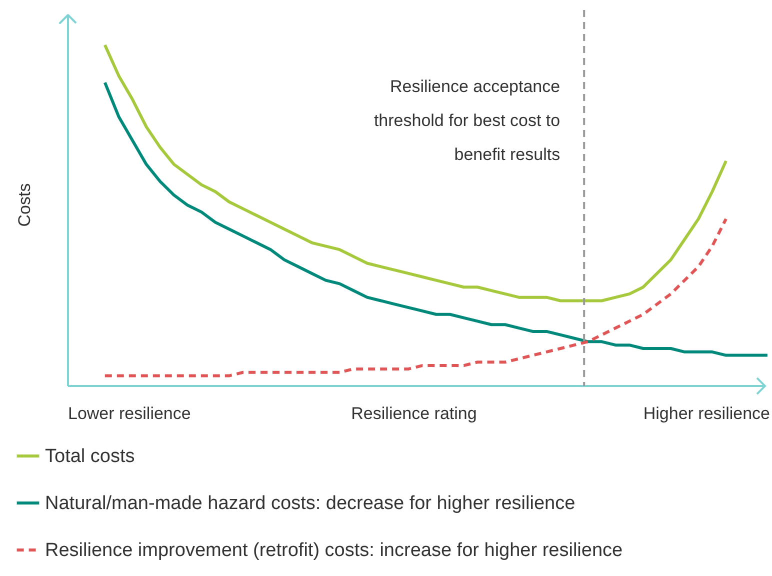 The height and width of the screenshot is (576, 772). What do you see at coordinates (414, 413) in the screenshot?
I see `x-axis-title: Resilience rating` at bounding box center [414, 413].